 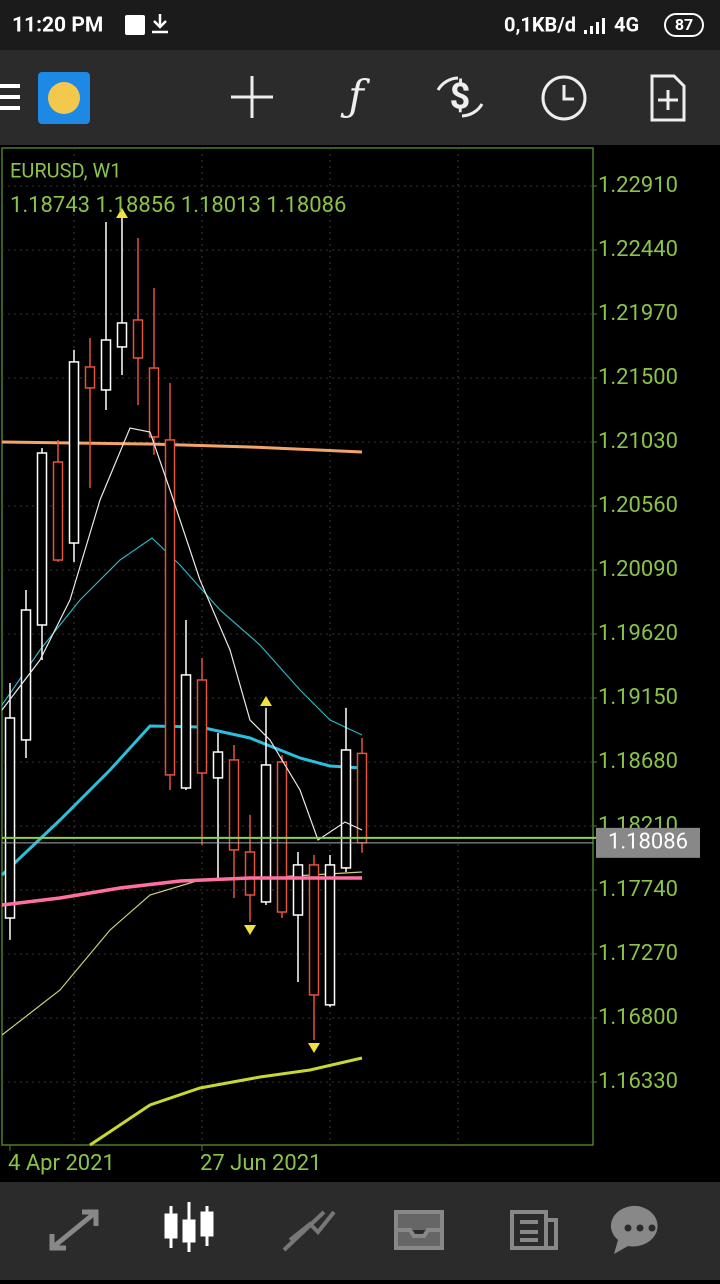 I want to click on price-label-box, so click(x=648, y=842).